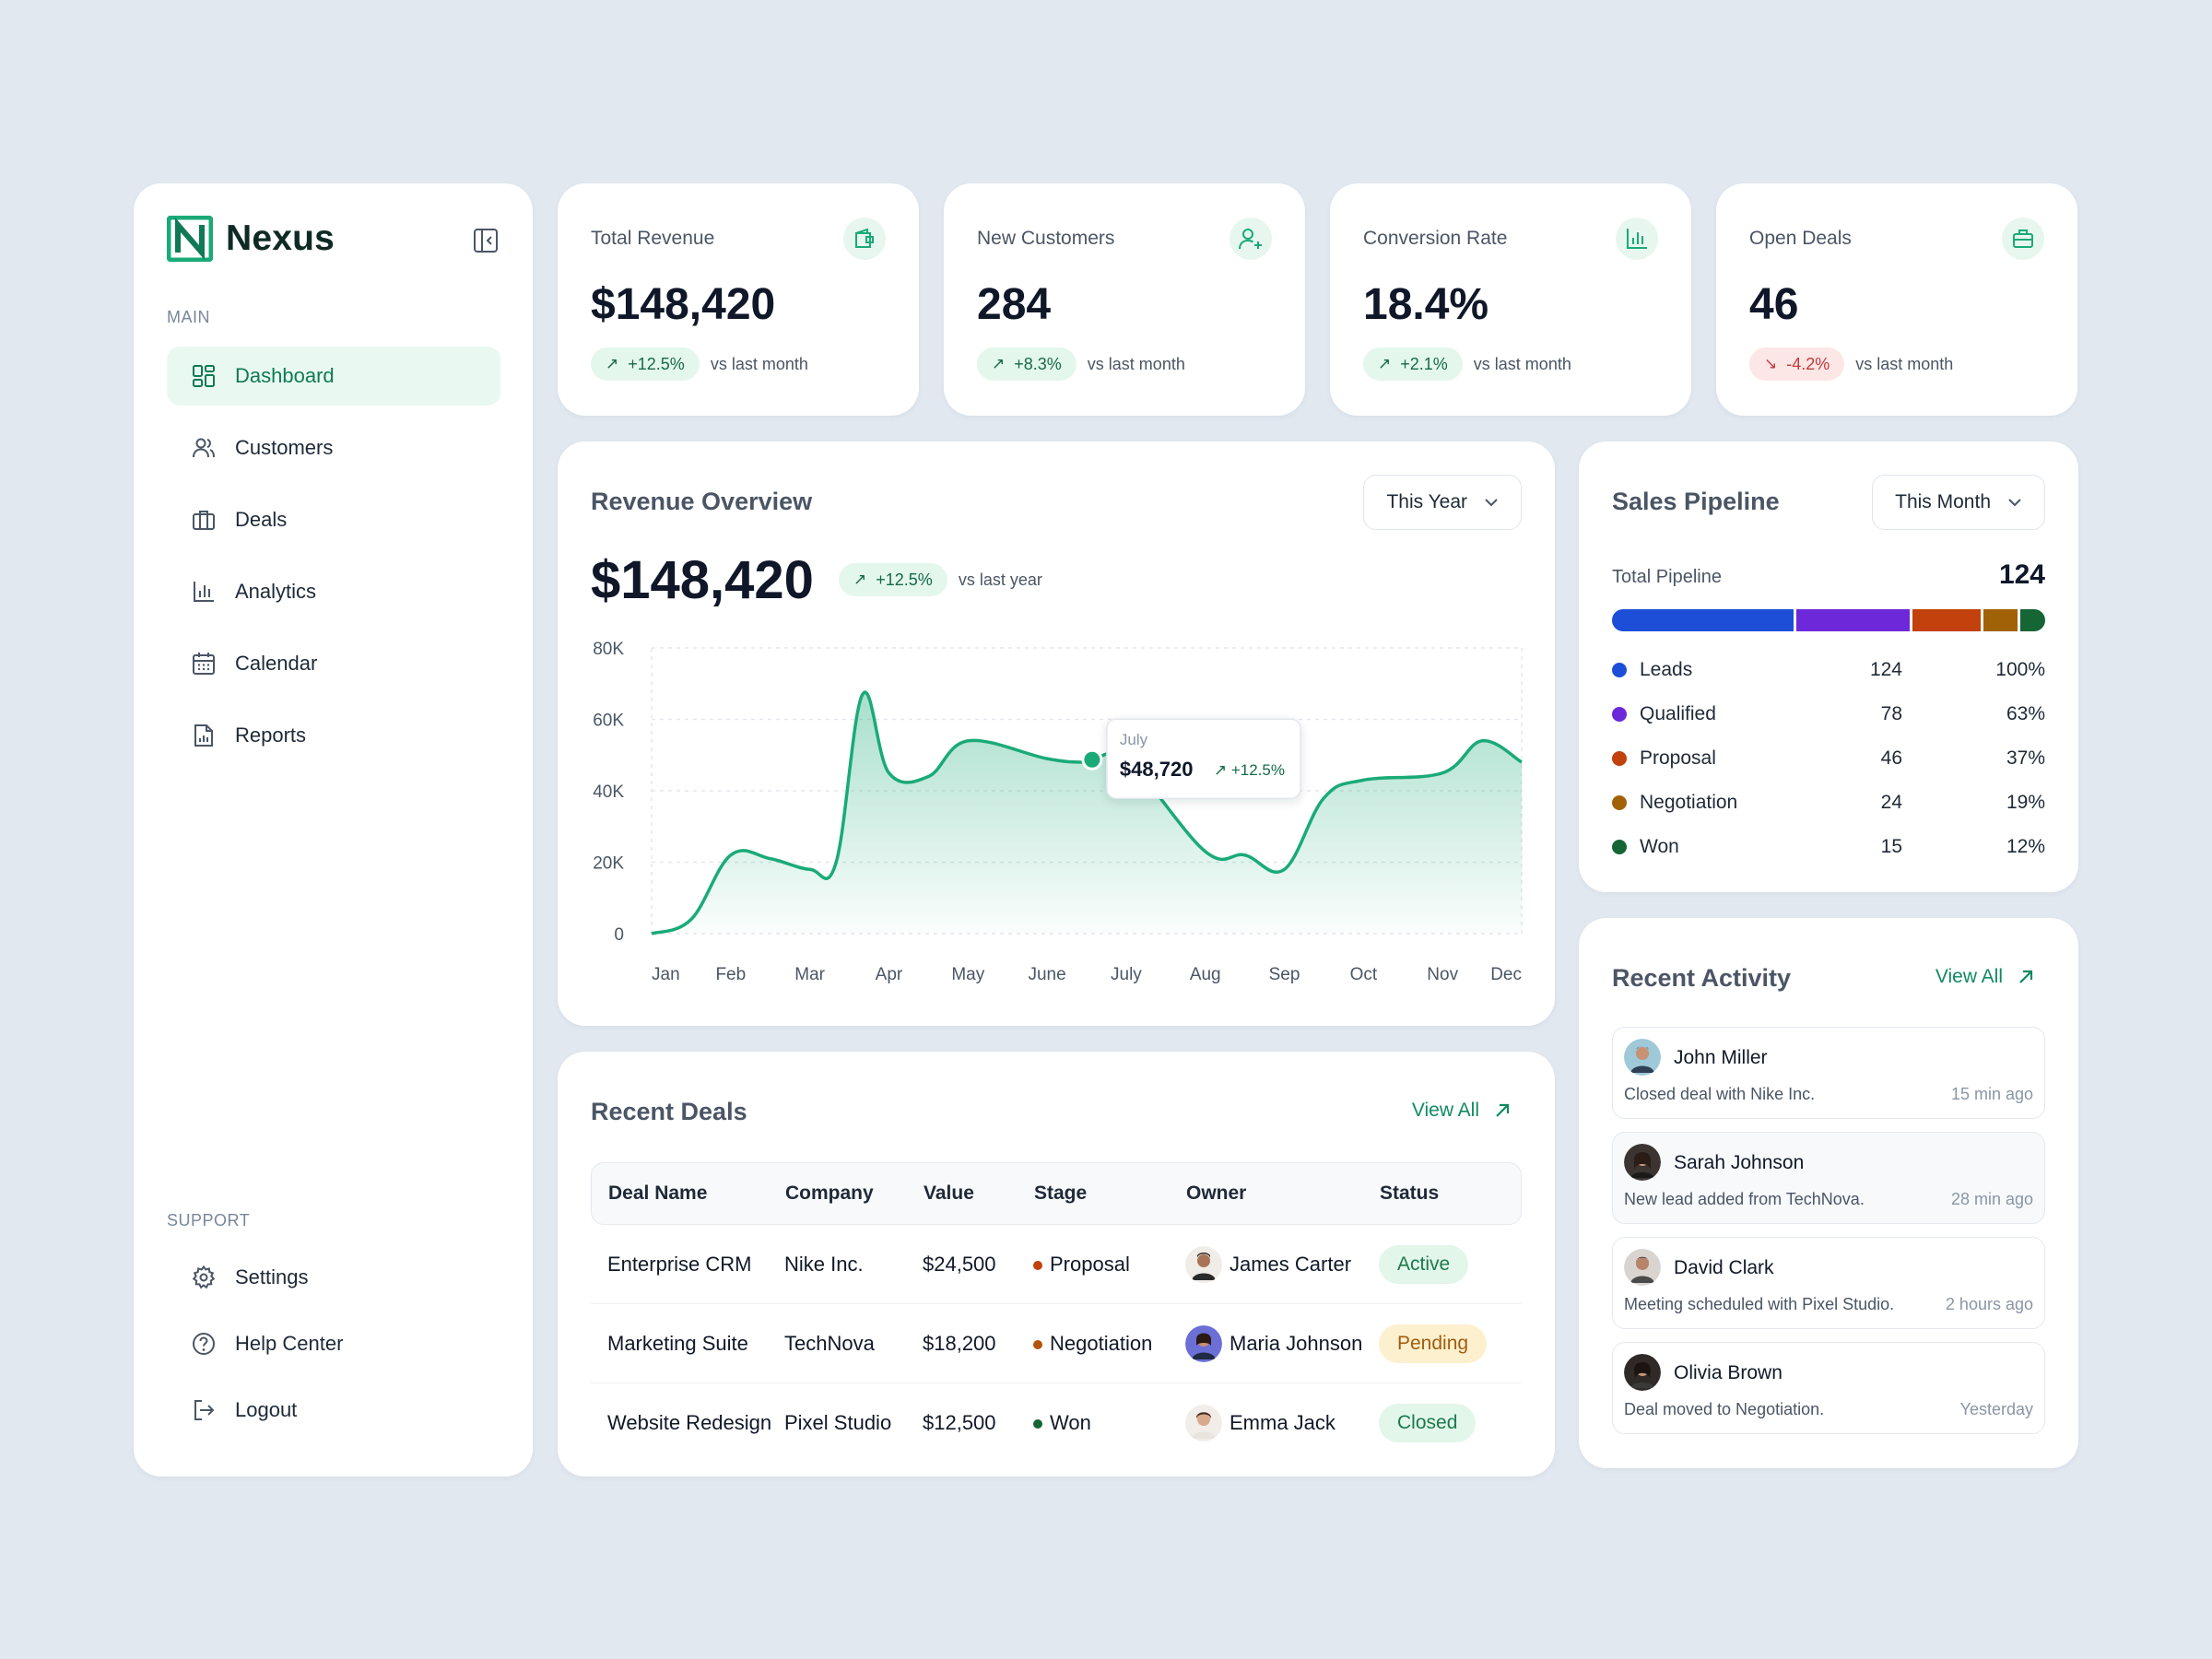  Describe the element at coordinates (829, 1193) in the screenshot. I see `column-header: Company` at that location.